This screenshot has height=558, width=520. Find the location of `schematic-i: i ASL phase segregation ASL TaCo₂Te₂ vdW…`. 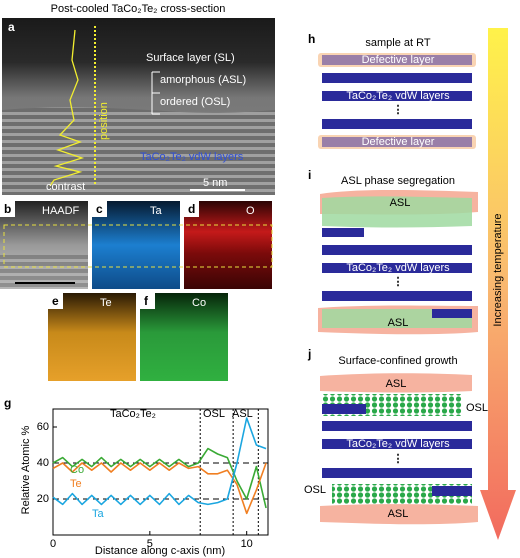

schematic-i: i ASL phase segregation ASL TaCo₂Te₂ vdW… is located at coordinates (393, 251).